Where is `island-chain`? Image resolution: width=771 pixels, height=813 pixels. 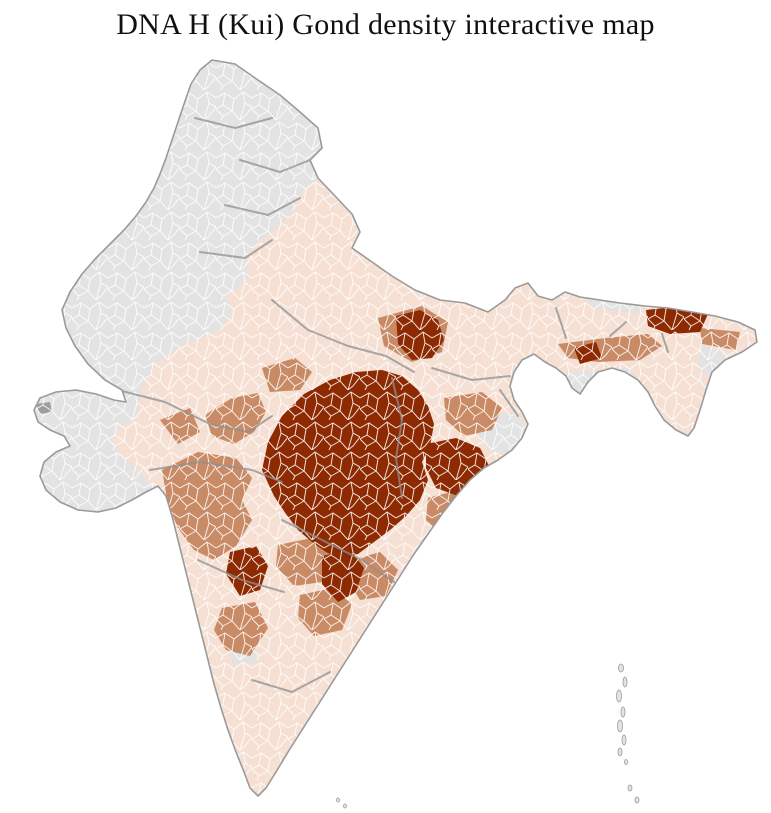 island-chain is located at coordinates (488, 736).